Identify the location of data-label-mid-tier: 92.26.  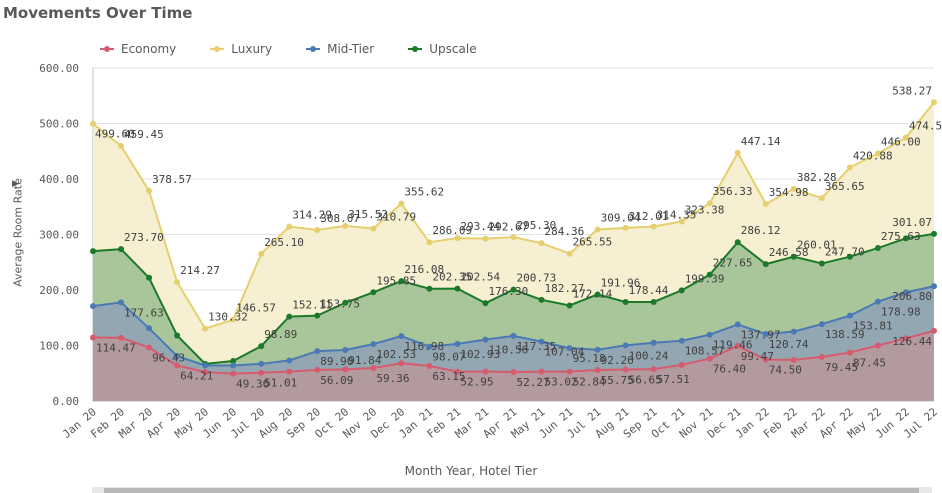
(617, 360).